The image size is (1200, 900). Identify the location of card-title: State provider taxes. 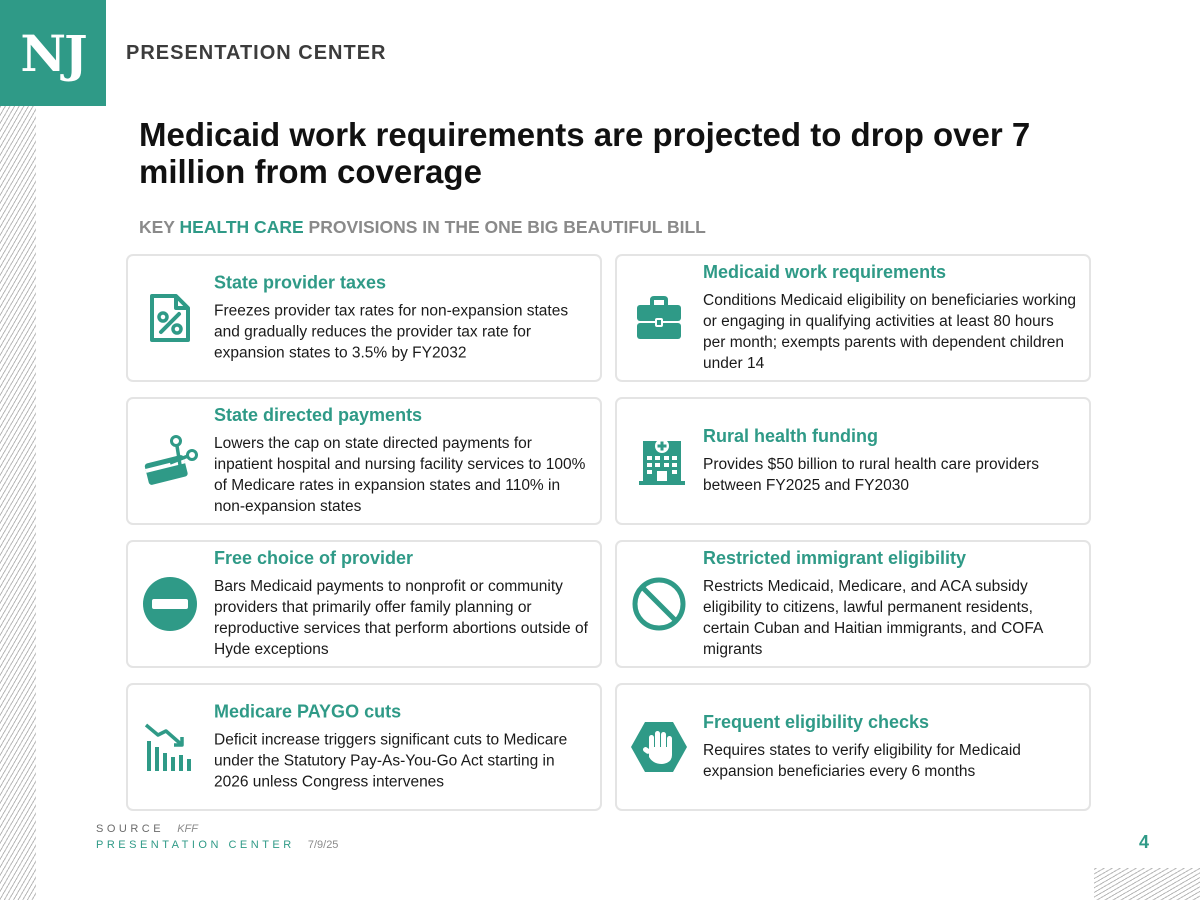
(300, 282).